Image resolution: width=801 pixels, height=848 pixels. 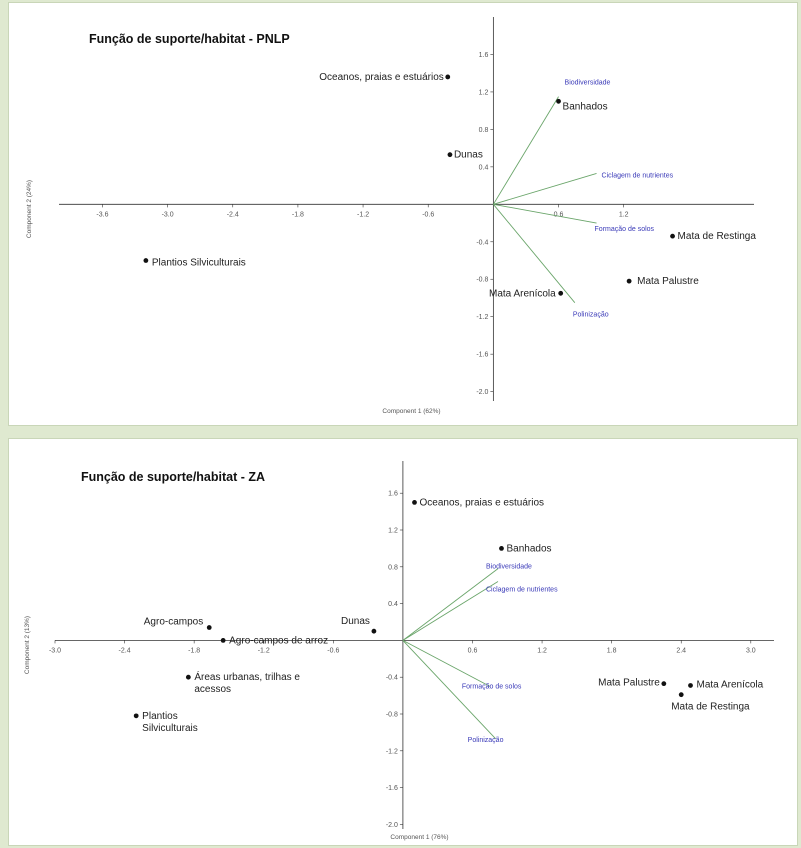 What do you see at coordinates (247, 682) in the screenshot?
I see `point-label: Áreas urbanas, trilhas e acessos` at bounding box center [247, 682].